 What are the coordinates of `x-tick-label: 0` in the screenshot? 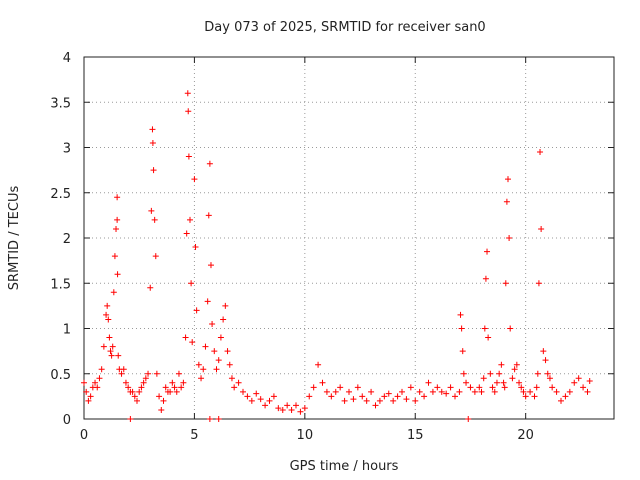 It's located at (84, 435).